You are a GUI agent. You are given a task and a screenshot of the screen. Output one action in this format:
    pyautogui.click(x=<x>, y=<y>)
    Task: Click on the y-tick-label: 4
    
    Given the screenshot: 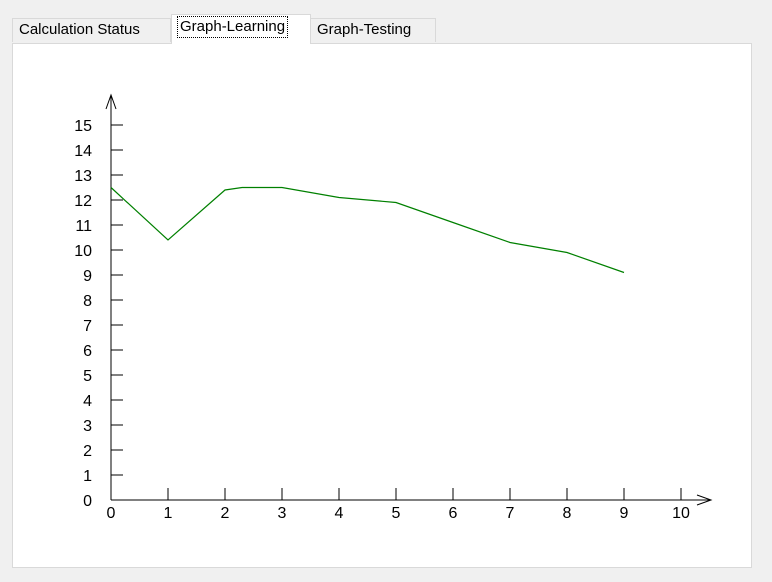 What is the action you would take?
    pyautogui.click(x=87, y=401)
    